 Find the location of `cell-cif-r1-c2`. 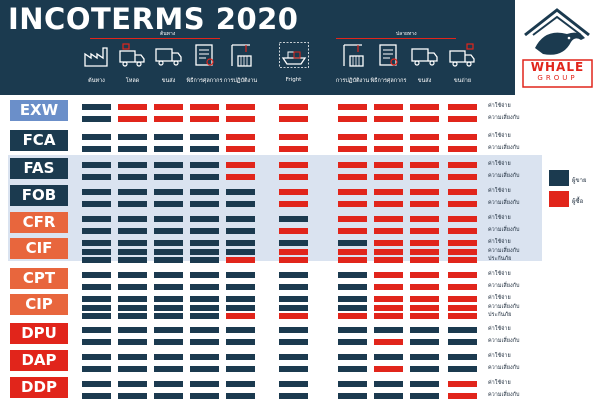

cell-cif-r1-c2 is located at coordinates (168, 251).